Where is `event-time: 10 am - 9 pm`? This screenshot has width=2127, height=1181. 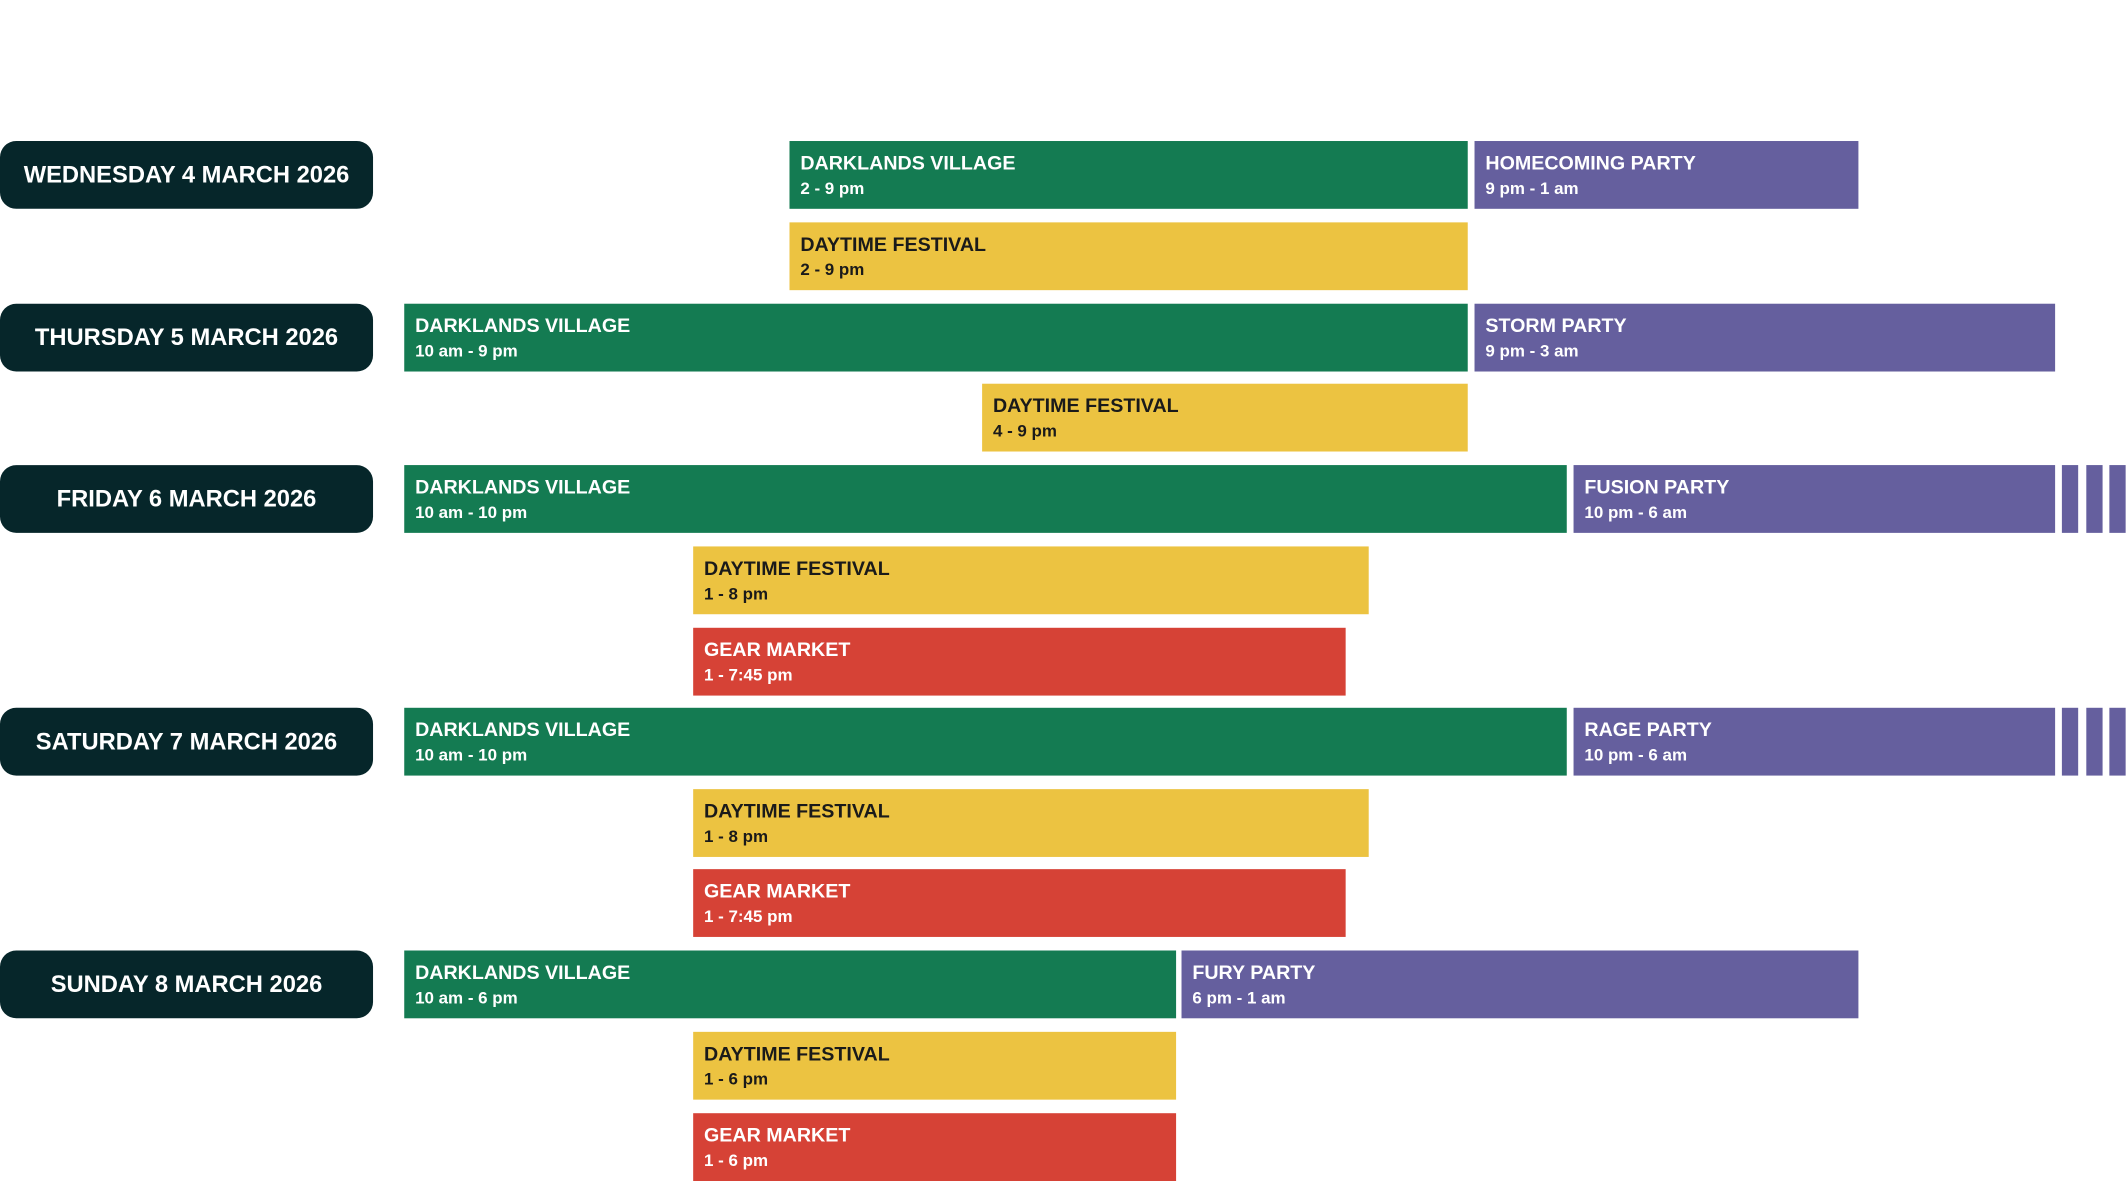 event-time: 10 am - 9 pm is located at coordinates (466, 351).